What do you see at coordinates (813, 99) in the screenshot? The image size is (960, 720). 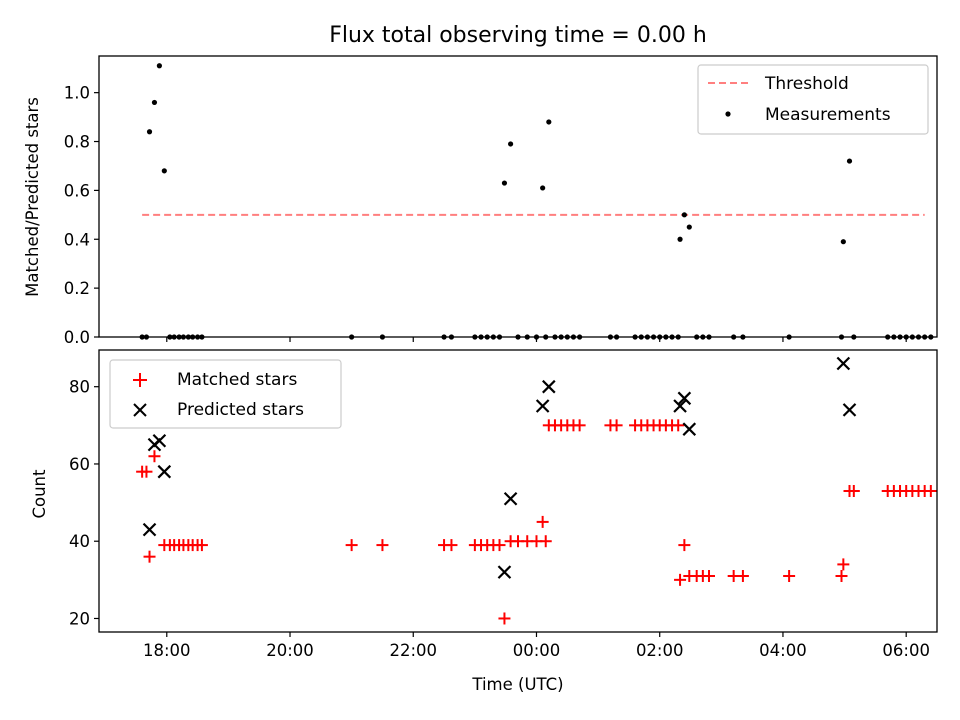 I see `ratio-legend: Threshold Measurements` at bounding box center [813, 99].